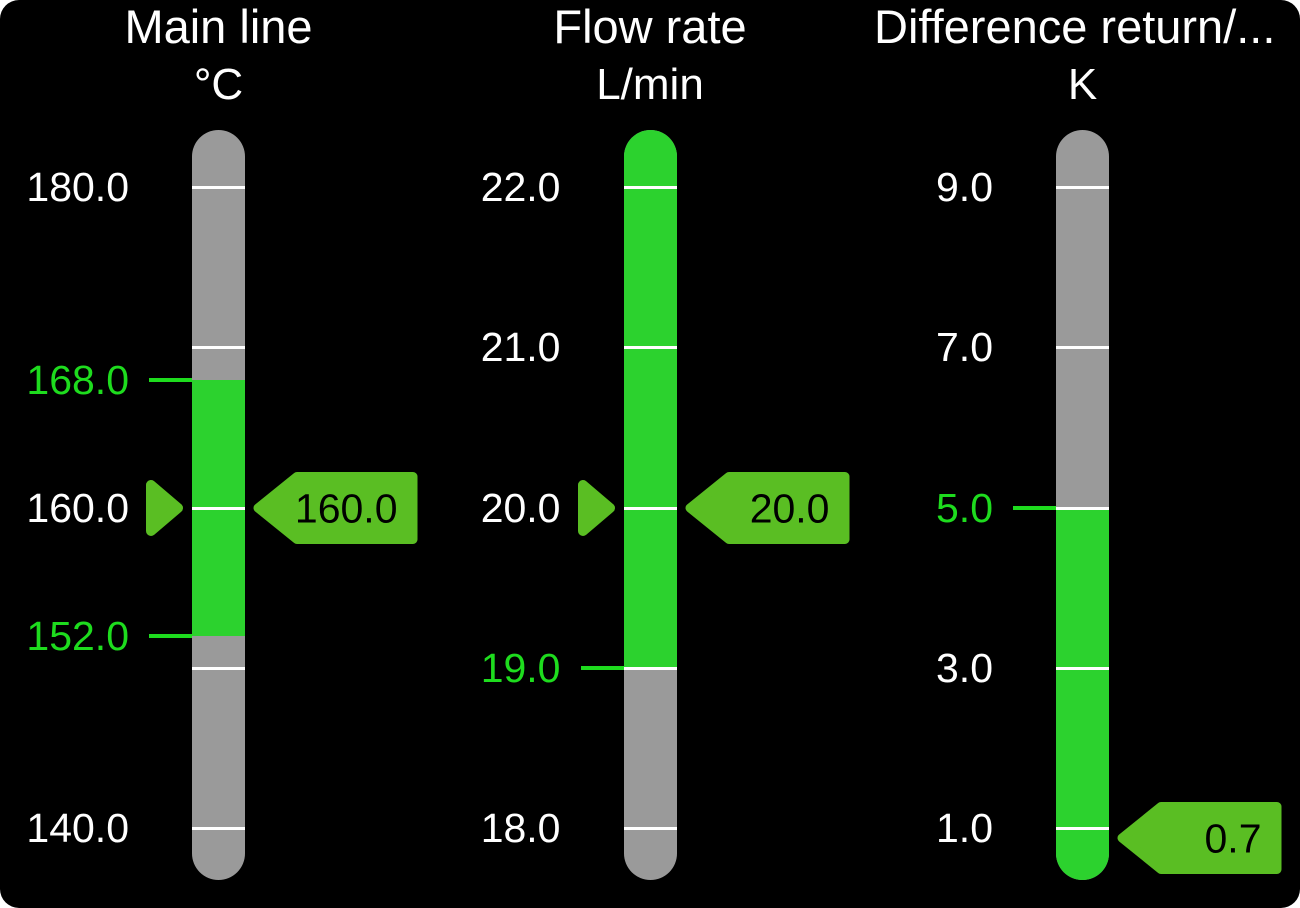 This screenshot has width=1300, height=908. What do you see at coordinates (1233, 839) in the screenshot?
I see `svg-text: 0.7` at bounding box center [1233, 839].